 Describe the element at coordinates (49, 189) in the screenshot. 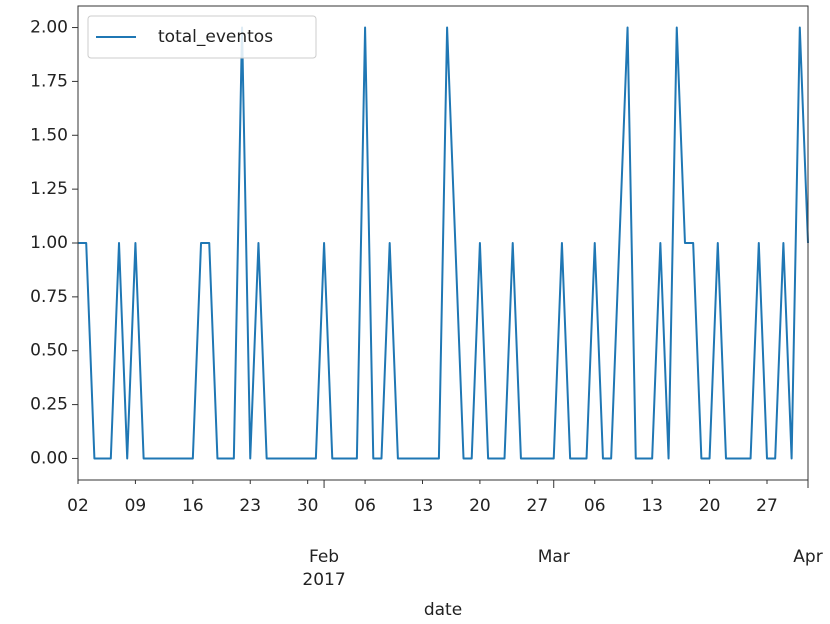

I see `y-tick-label: 1.25` at that location.